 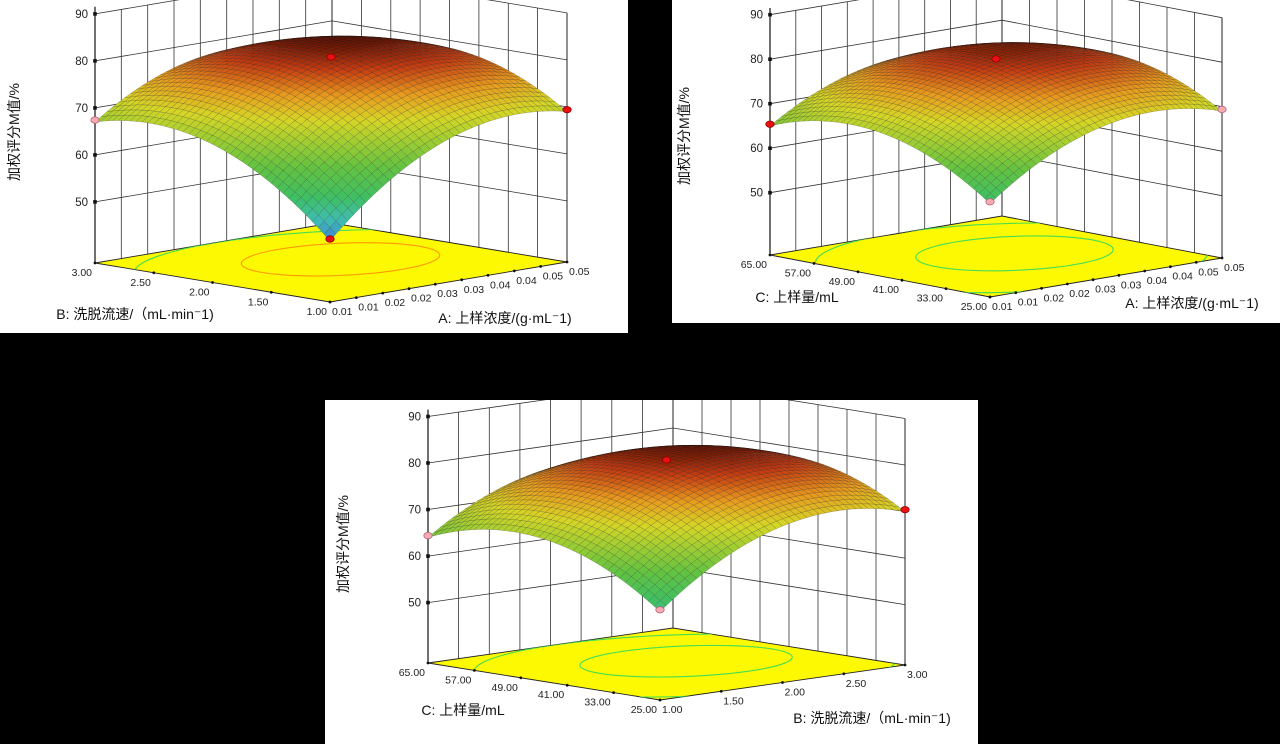 What do you see at coordinates (930, 299) in the screenshot?
I see `svg-text: 33.00` at bounding box center [930, 299].